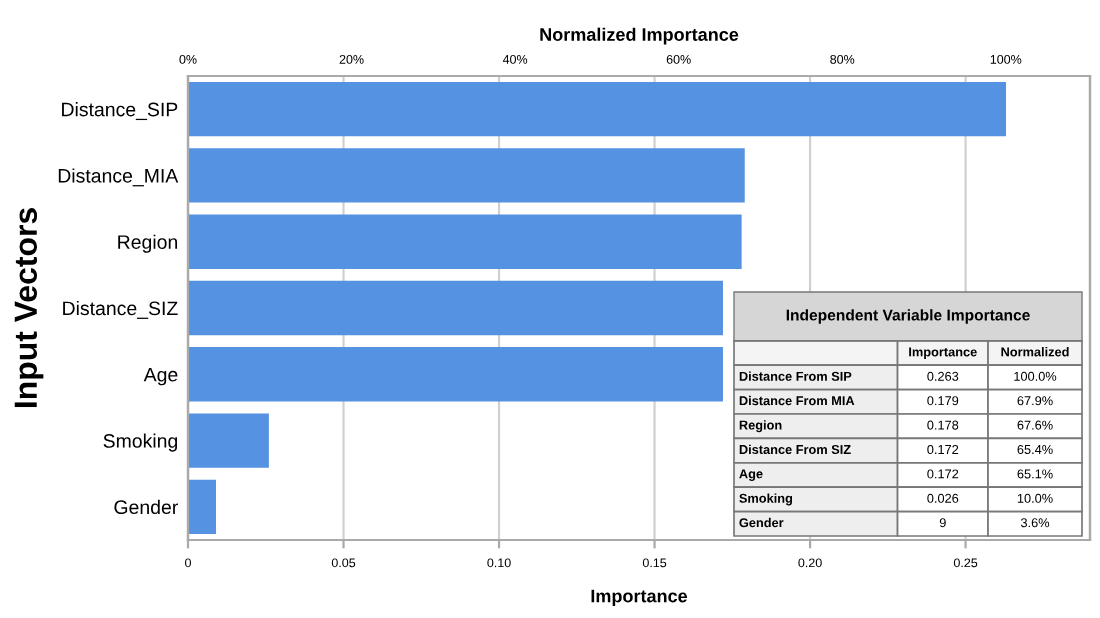 This screenshot has height=618, width=1100. What do you see at coordinates (29, 308) in the screenshot?
I see `y-axis-title: Input Vectors` at bounding box center [29, 308].